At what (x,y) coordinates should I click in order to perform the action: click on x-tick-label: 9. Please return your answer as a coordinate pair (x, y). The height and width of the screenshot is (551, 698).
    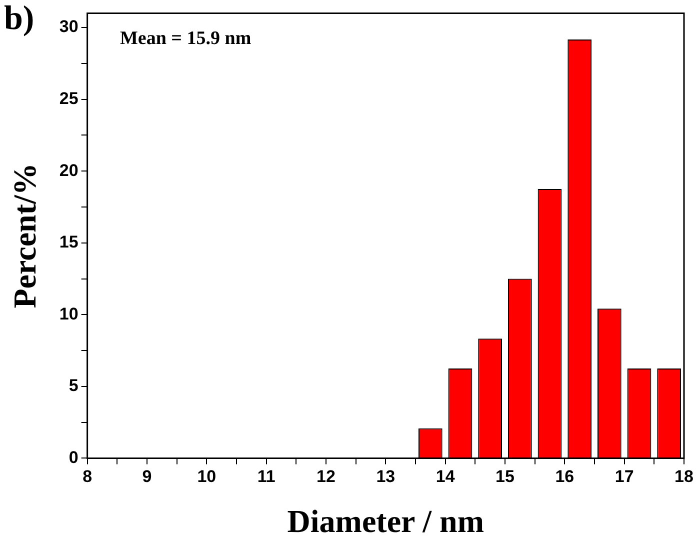
    Looking at the image, I should click on (147, 476).